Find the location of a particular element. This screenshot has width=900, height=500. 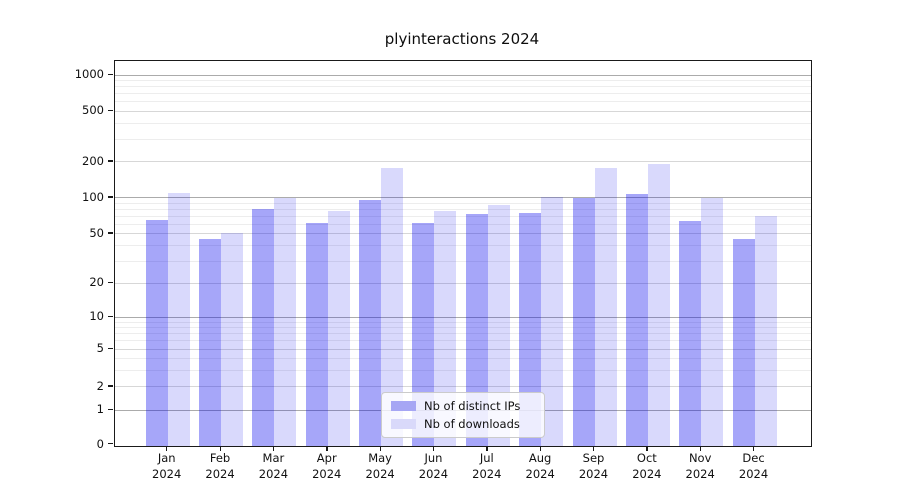

y-tick-label-0: 0 is located at coordinates (100, 443).